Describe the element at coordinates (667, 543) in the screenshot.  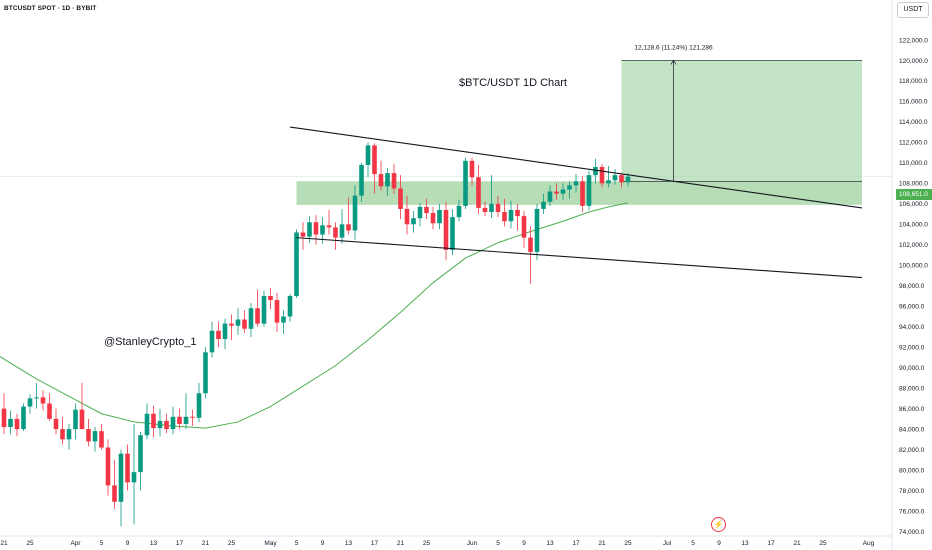
I see `time-tick-label: Jul` at that location.